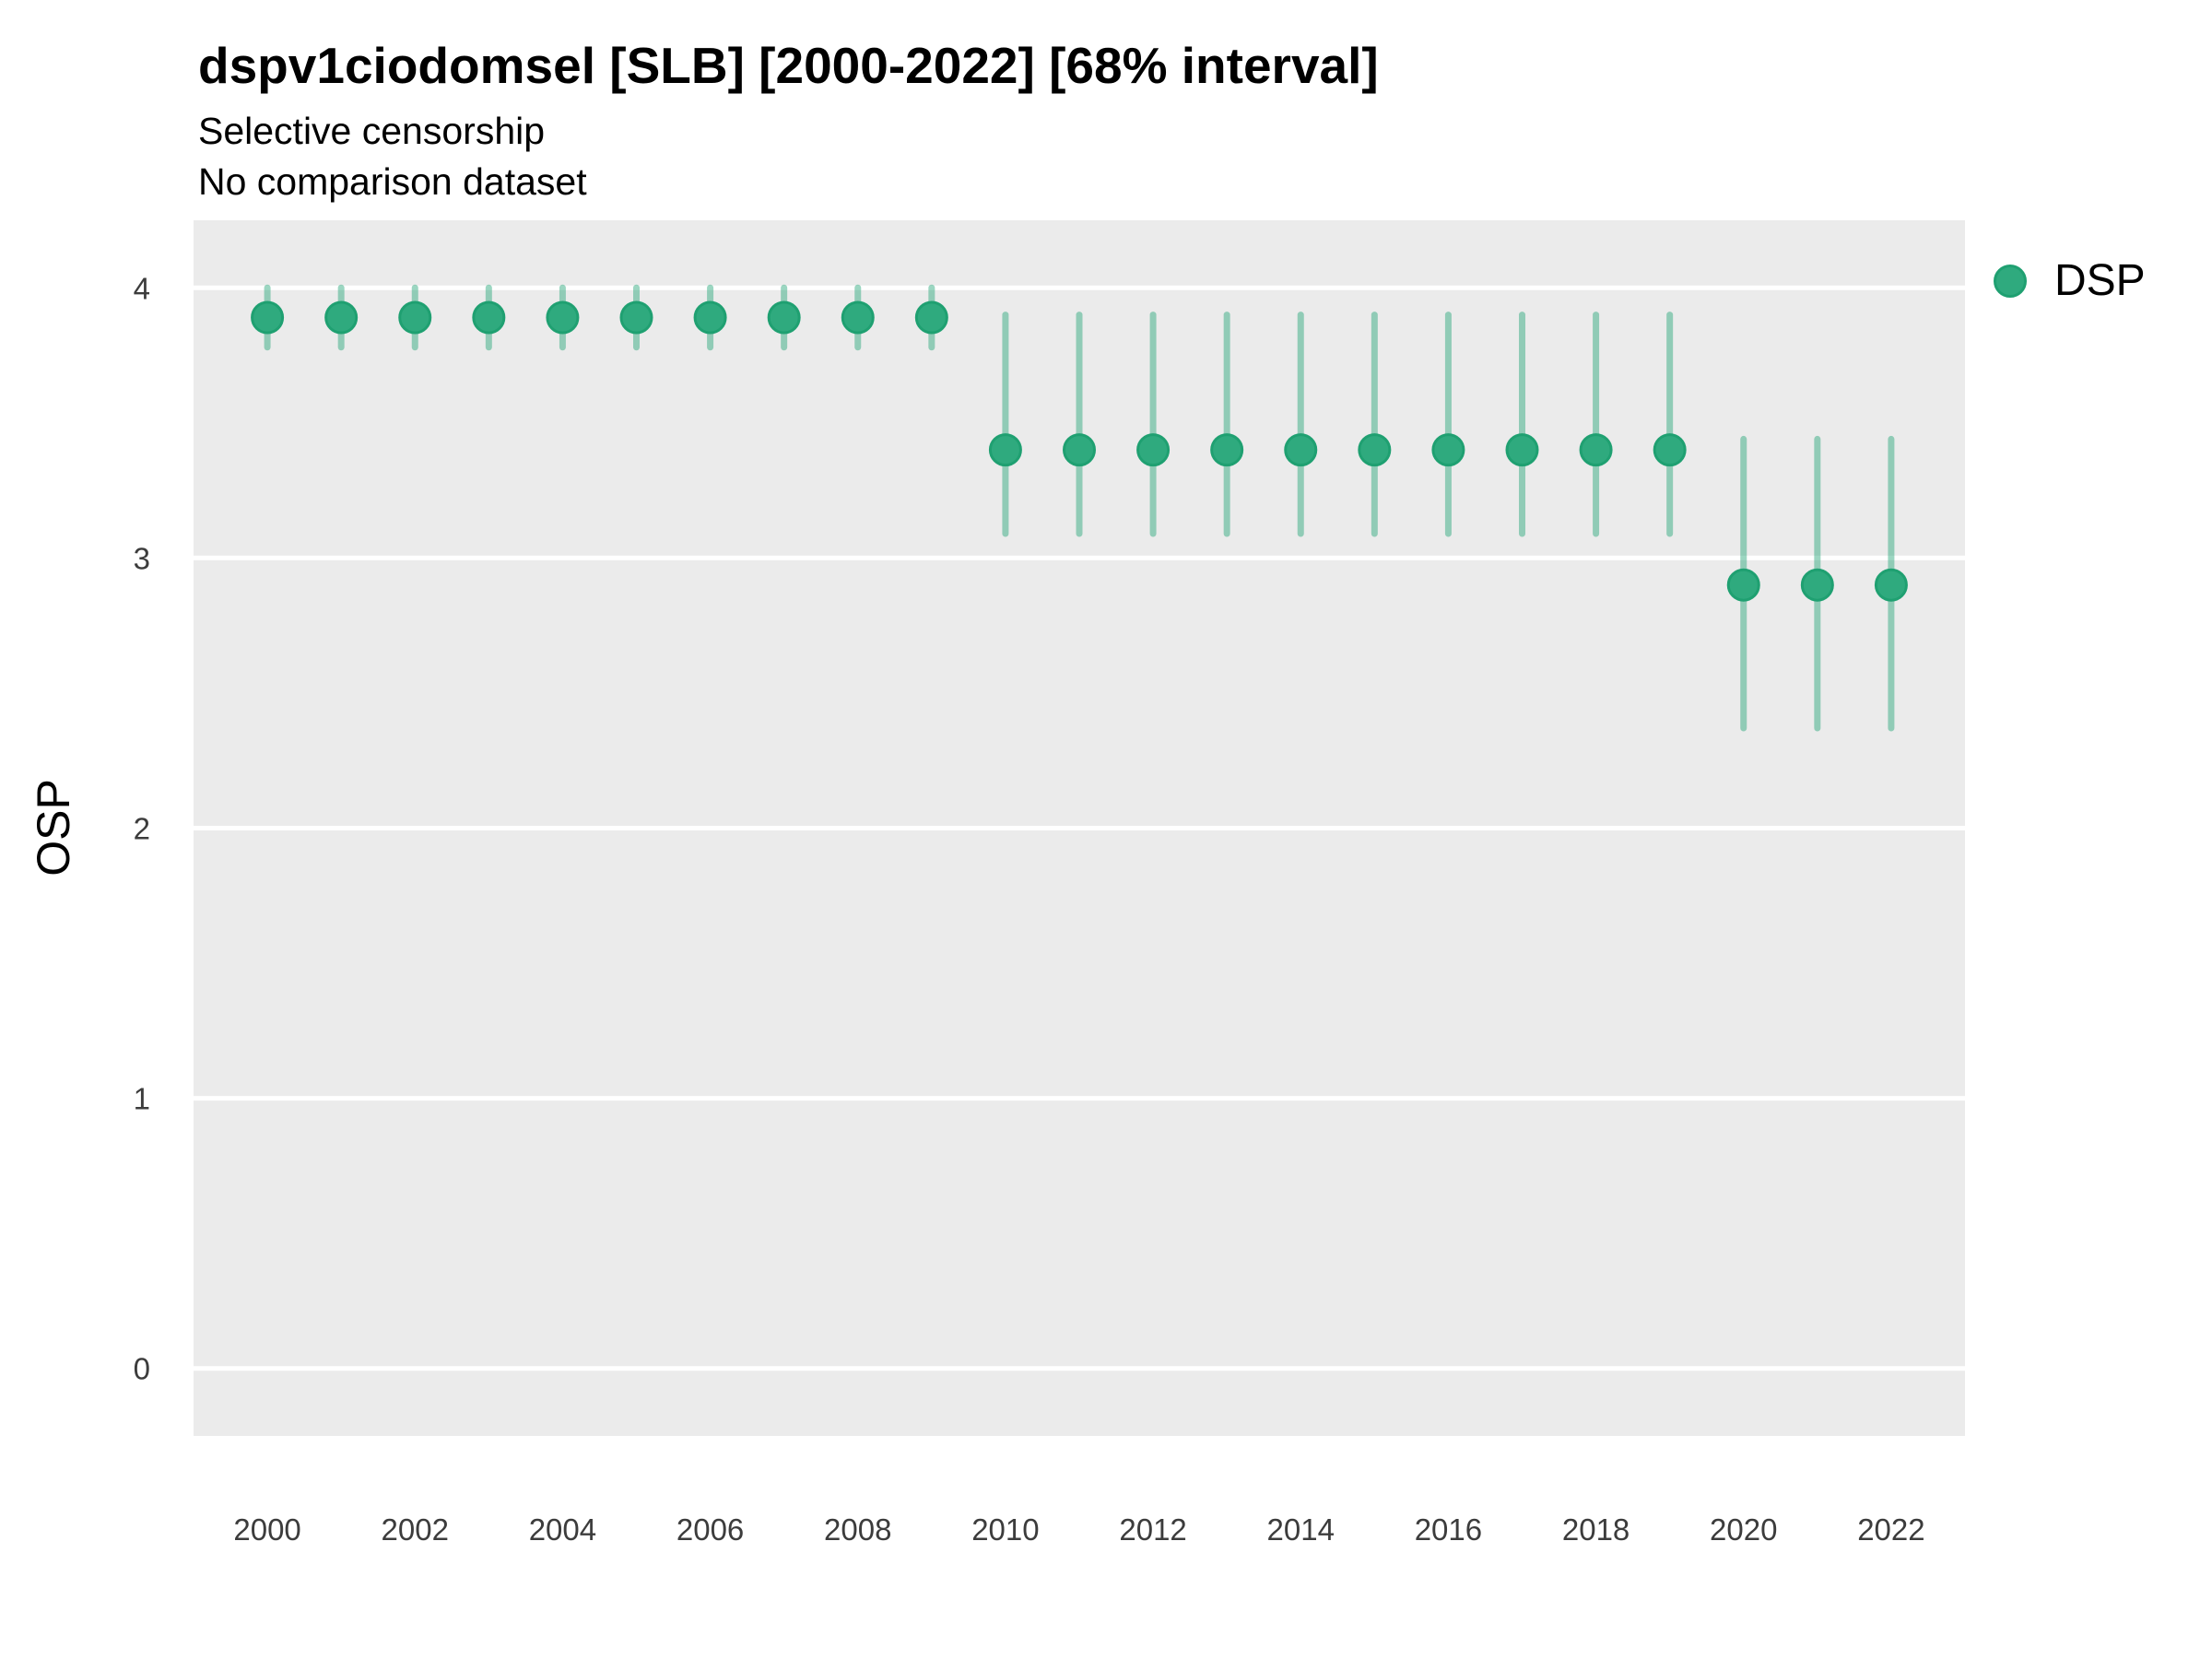  Describe the element at coordinates (858, 317) in the screenshot. I see `data-point-2008` at that location.